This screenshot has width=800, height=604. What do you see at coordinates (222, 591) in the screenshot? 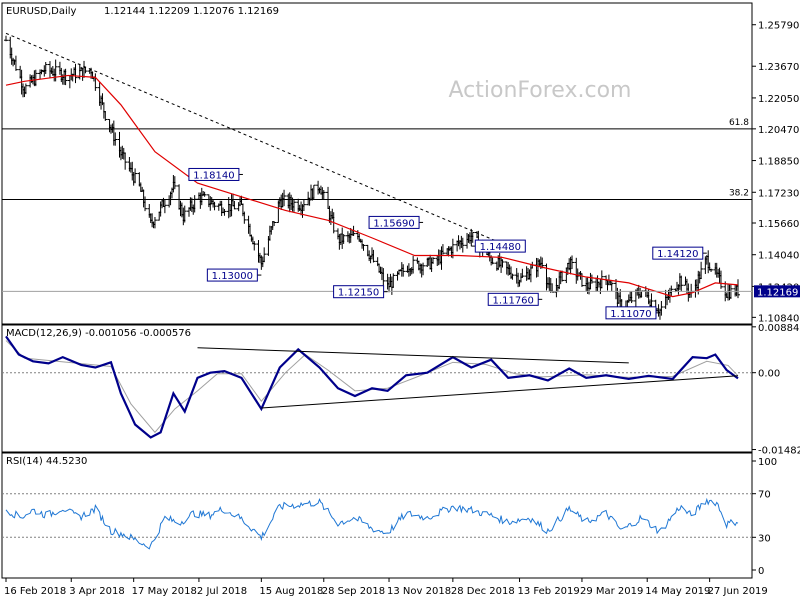
I see `x-axis-tick-label: 2 Jul 2018` at bounding box center [222, 591].